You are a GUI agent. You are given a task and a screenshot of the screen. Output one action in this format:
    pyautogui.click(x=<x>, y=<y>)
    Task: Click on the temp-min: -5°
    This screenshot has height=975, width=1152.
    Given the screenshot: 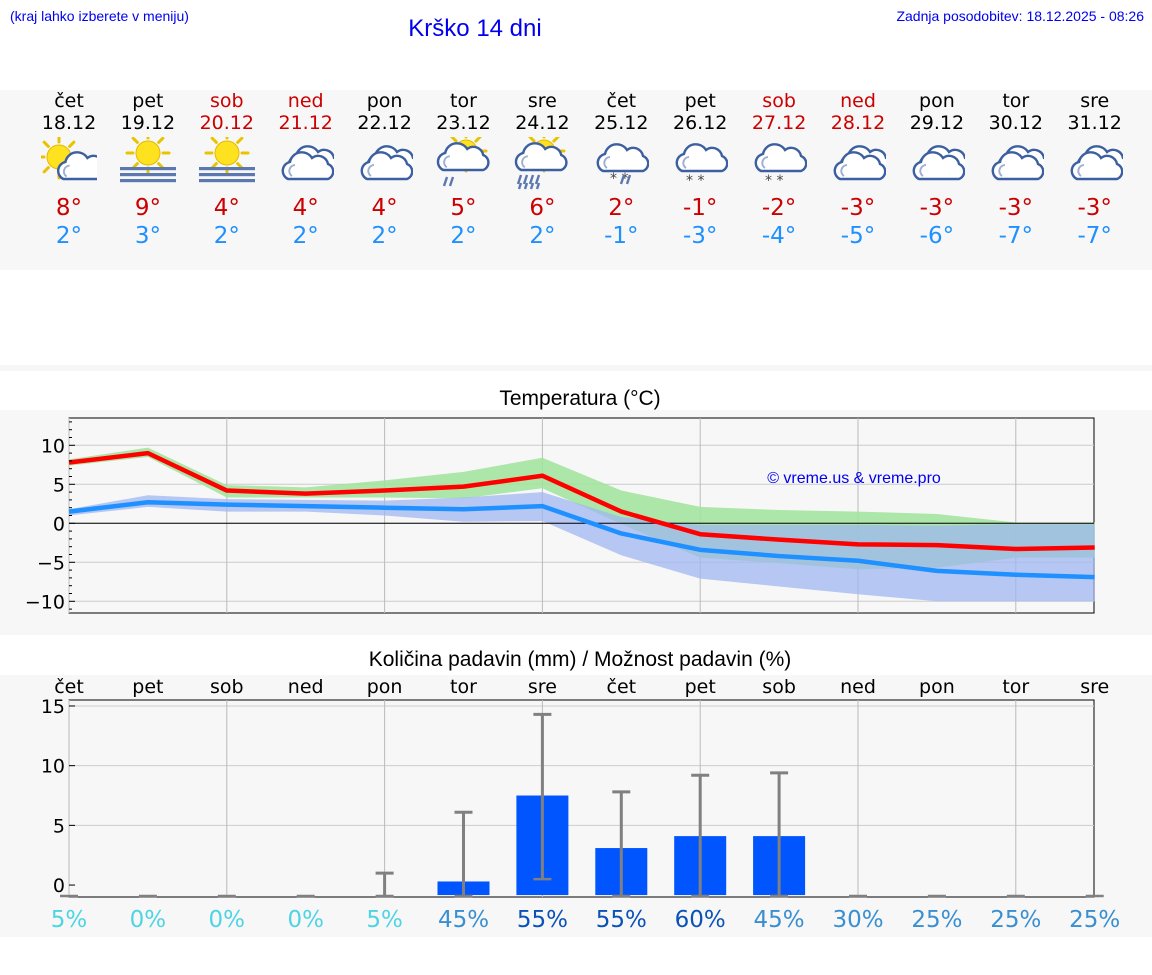 What is the action you would take?
    pyautogui.click(x=858, y=236)
    